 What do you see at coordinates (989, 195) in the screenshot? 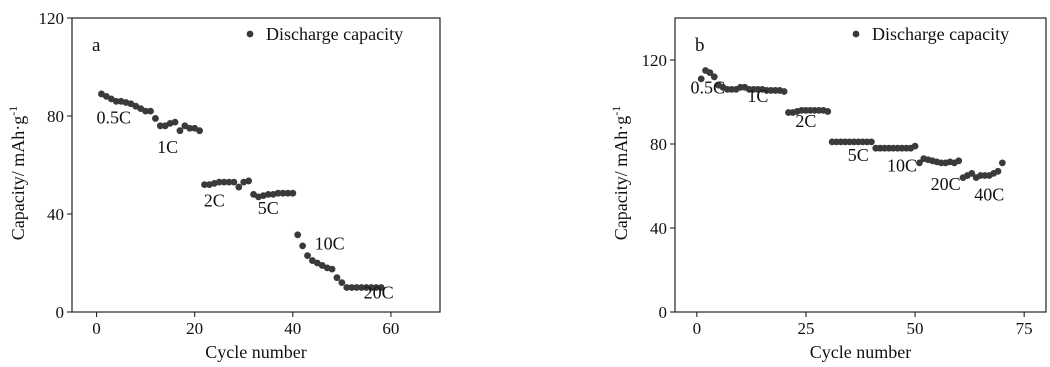
I see `rate-annotation: 40C` at bounding box center [989, 195].